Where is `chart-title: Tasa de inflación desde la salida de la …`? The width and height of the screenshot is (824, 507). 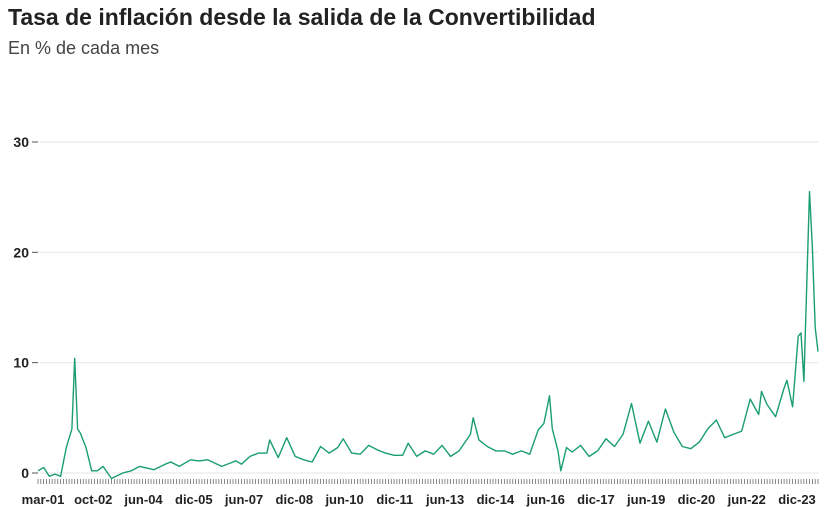
chart-title: Tasa de inflación desde la salida de la … is located at coordinates (302, 17).